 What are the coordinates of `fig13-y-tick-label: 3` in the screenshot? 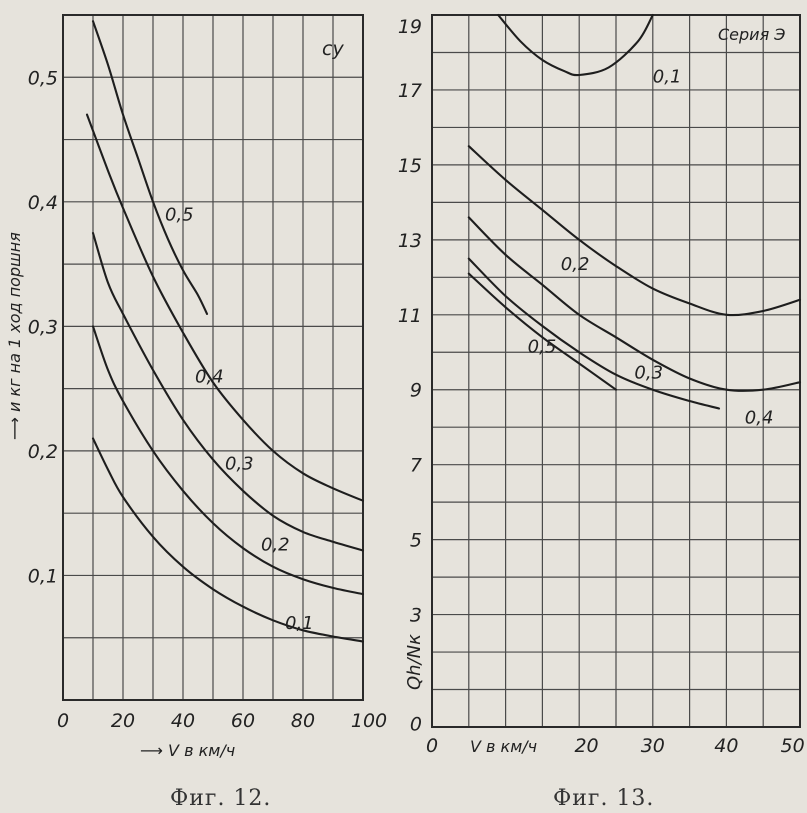 It's located at (416, 616).